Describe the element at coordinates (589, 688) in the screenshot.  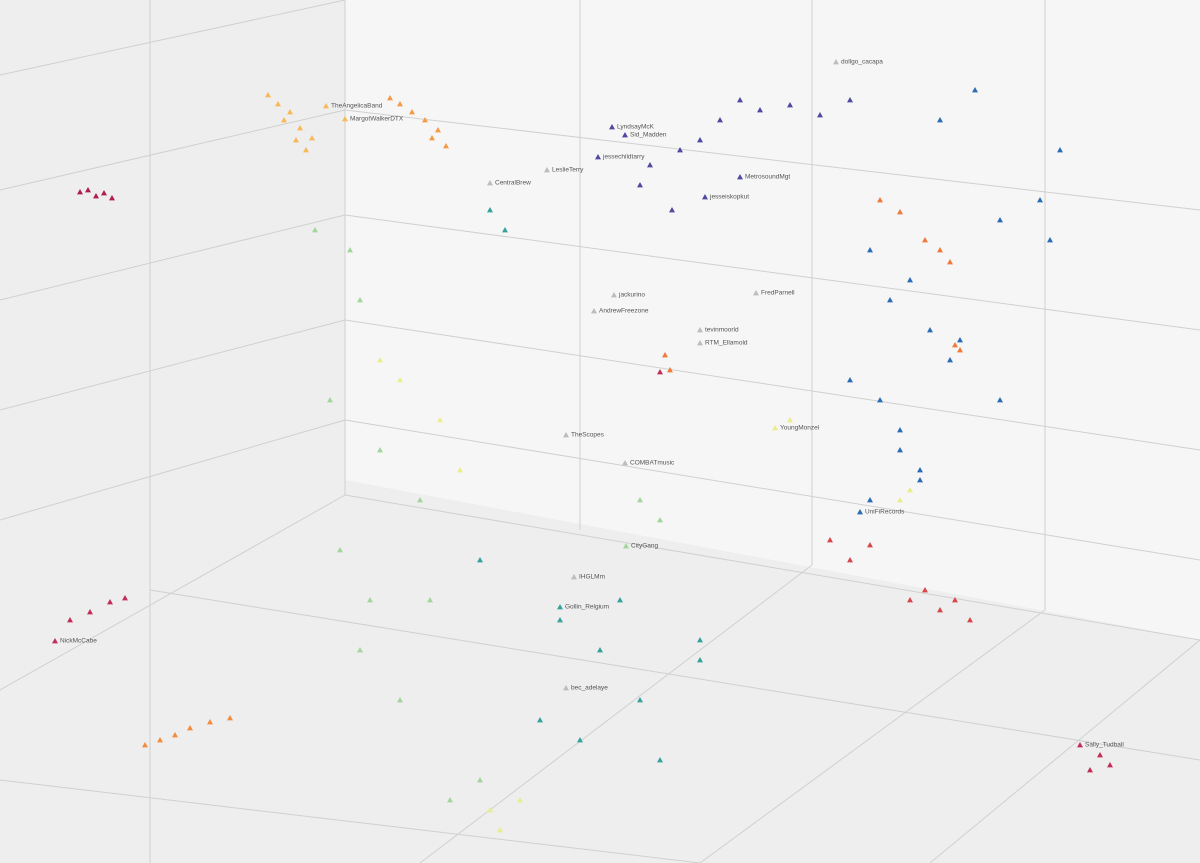
I see `point-label: bec_adelaye` at that location.